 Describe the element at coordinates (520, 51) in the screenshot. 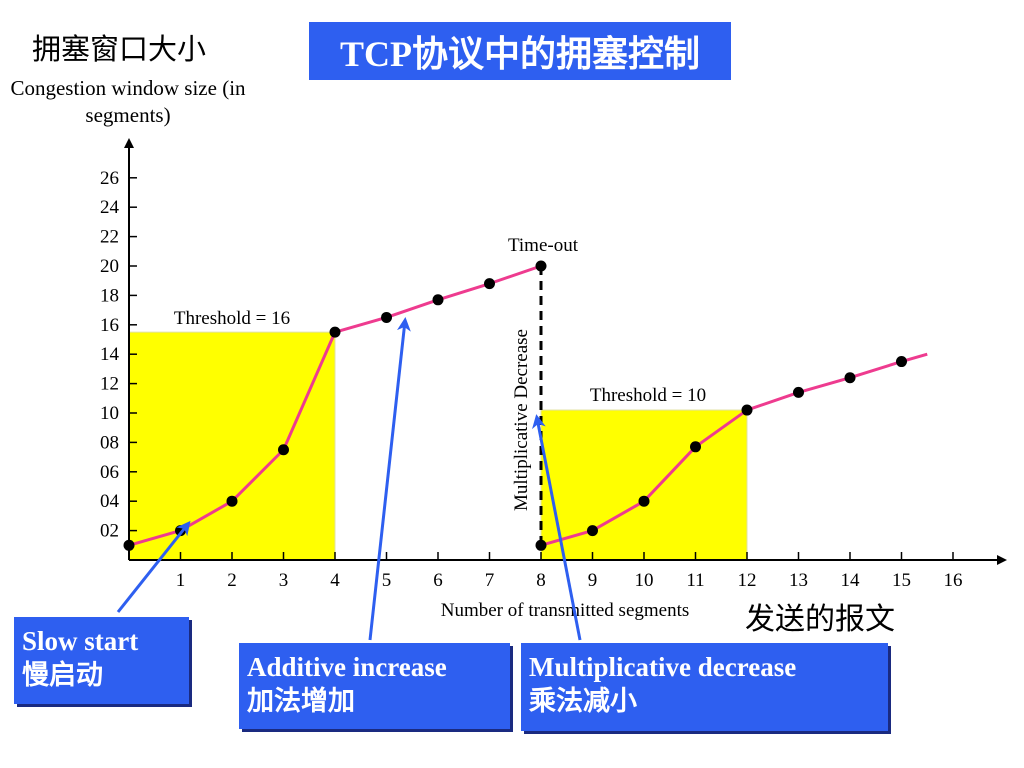

I see `page-title: TCP协议中的拥塞控制` at that location.